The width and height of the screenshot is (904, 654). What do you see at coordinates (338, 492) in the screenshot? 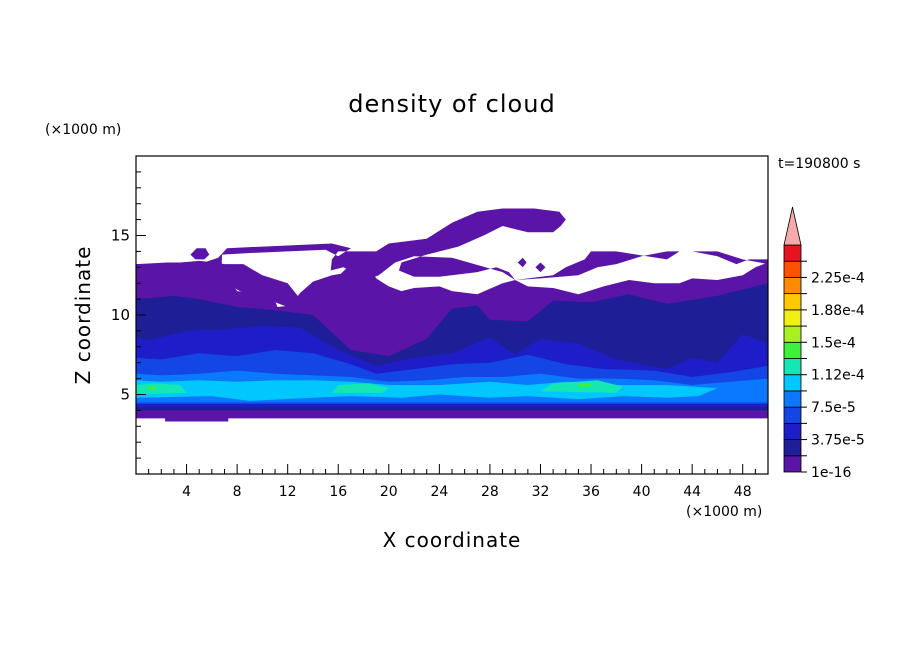
I see `x-tick-label: 16` at bounding box center [338, 492].